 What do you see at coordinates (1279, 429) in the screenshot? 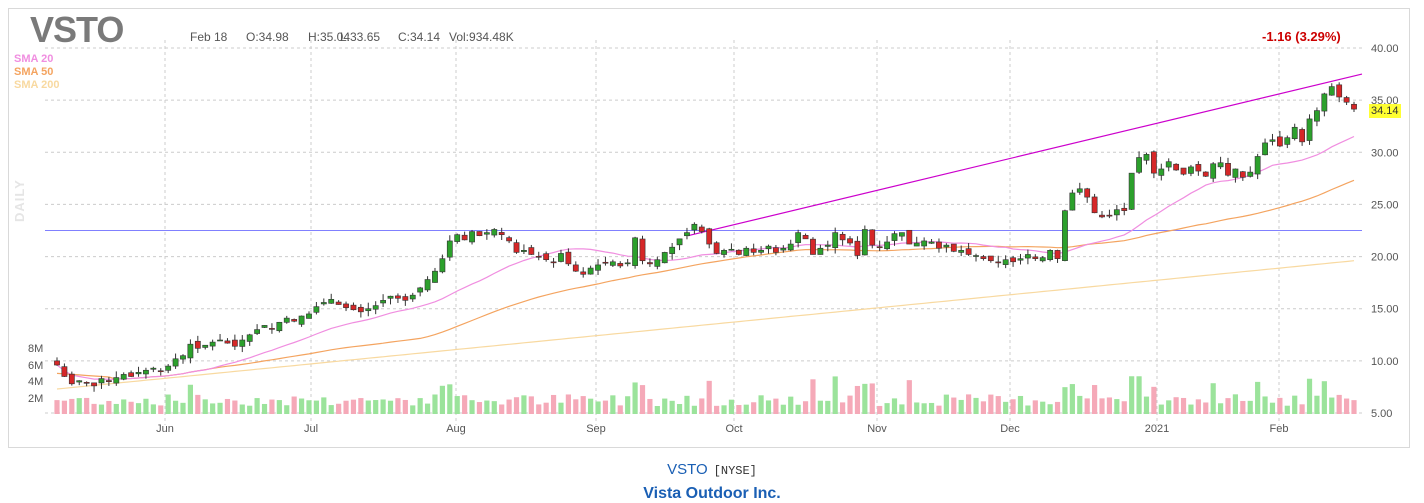
I see `x-tick-label: Feb` at bounding box center [1279, 429].